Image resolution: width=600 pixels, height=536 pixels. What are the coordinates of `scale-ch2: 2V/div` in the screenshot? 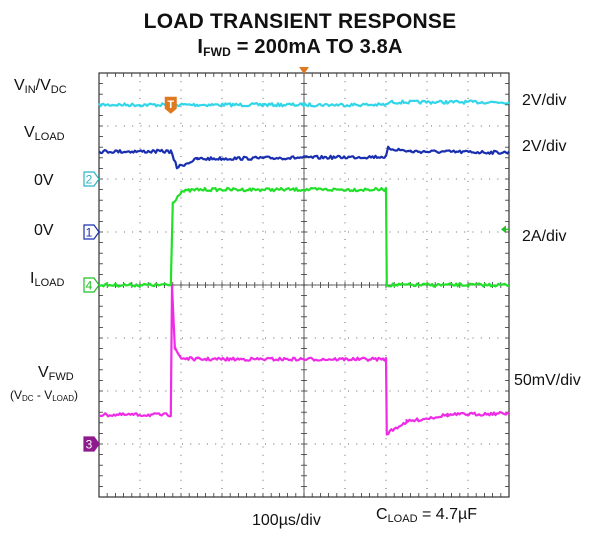 It's located at (544, 146).